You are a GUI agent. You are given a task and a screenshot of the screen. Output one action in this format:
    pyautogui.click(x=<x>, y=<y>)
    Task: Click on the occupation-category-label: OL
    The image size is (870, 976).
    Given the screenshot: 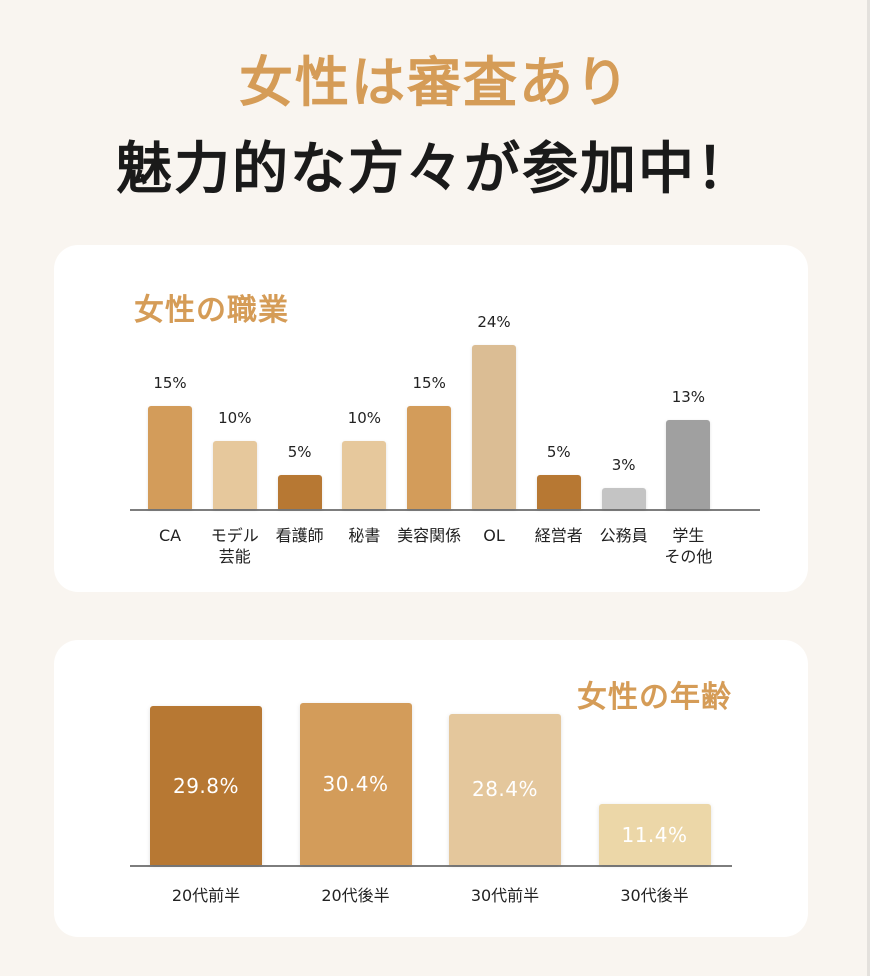 What is the action you would take?
    pyautogui.click(x=494, y=535)
    